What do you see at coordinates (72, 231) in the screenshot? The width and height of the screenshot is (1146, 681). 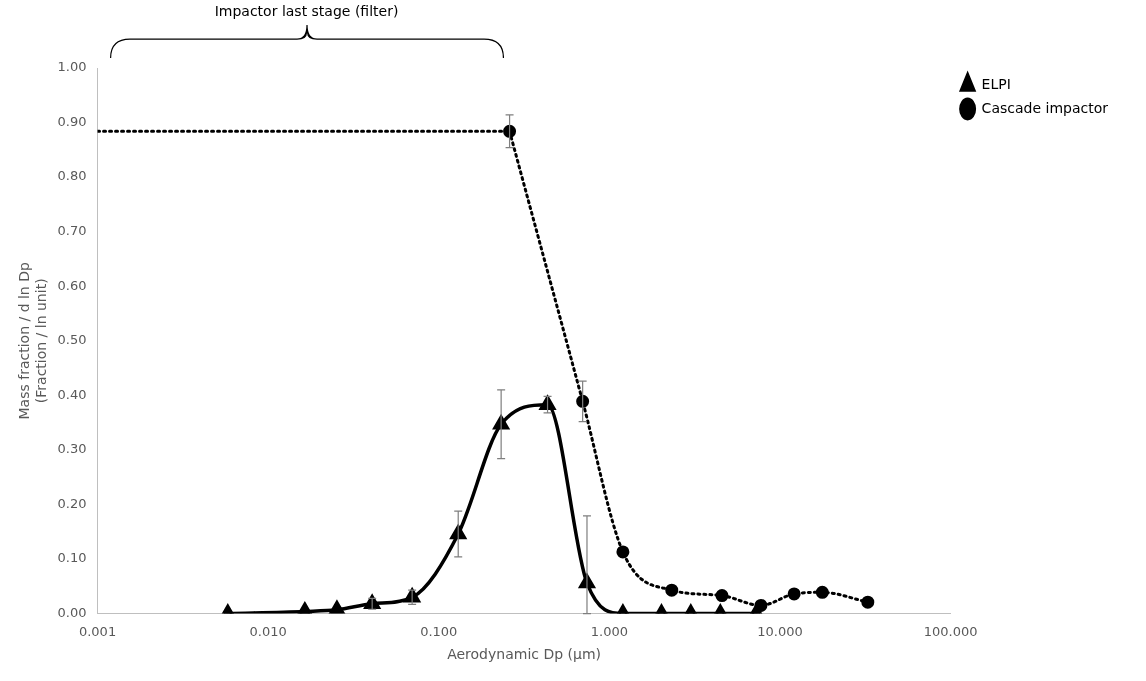 I see `y-tick-label: 0.70` at bounding box center [72, 231].